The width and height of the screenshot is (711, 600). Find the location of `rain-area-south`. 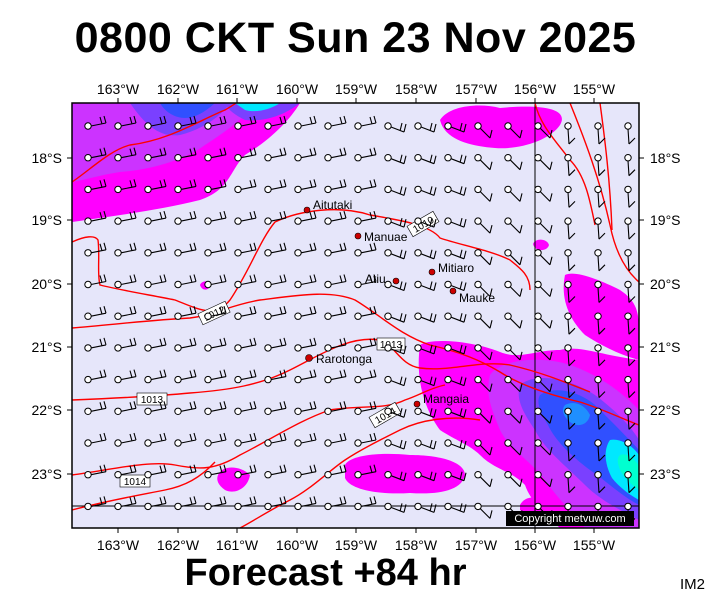

rain-area-south is located at coordinates (405, 473).